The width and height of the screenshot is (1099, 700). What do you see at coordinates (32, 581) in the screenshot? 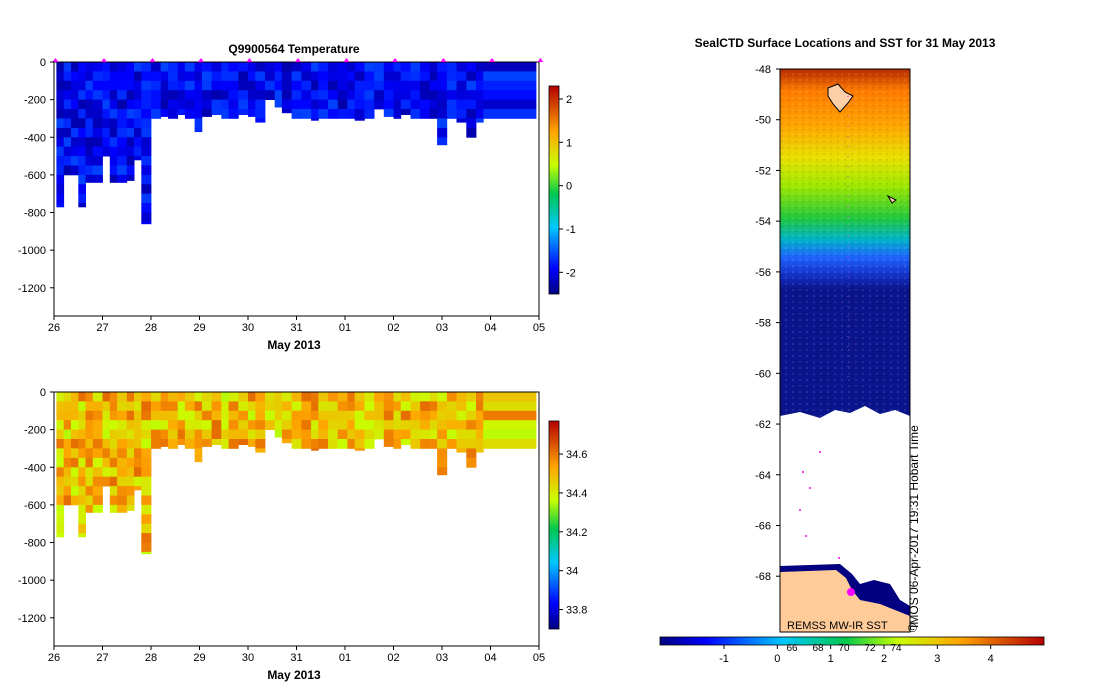
I see `y-tick-label: -1000` at bounding box center [32, 581].